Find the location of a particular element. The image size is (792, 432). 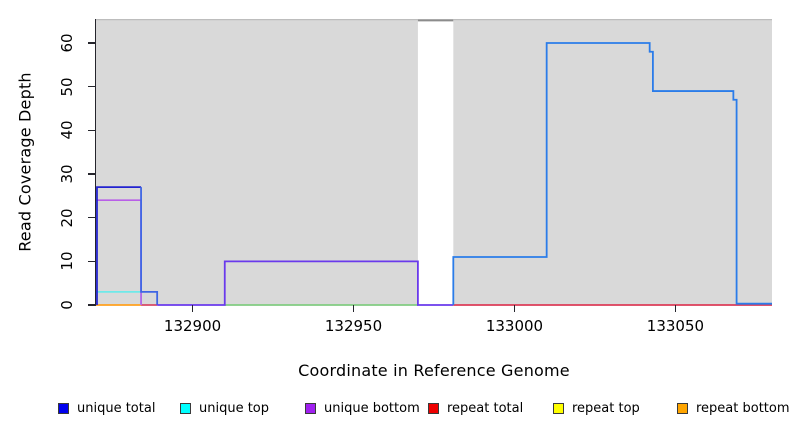

y-axis-line is located at coordinates (96, 162).